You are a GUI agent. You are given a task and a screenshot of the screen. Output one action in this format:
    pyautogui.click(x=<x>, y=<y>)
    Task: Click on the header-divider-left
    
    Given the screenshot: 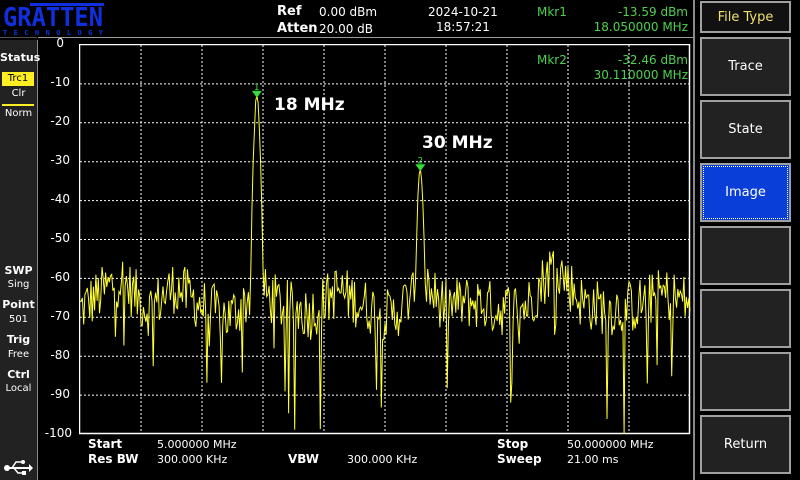 What is the action you would take?
    pyautogui.click(x=18, y=37)
    